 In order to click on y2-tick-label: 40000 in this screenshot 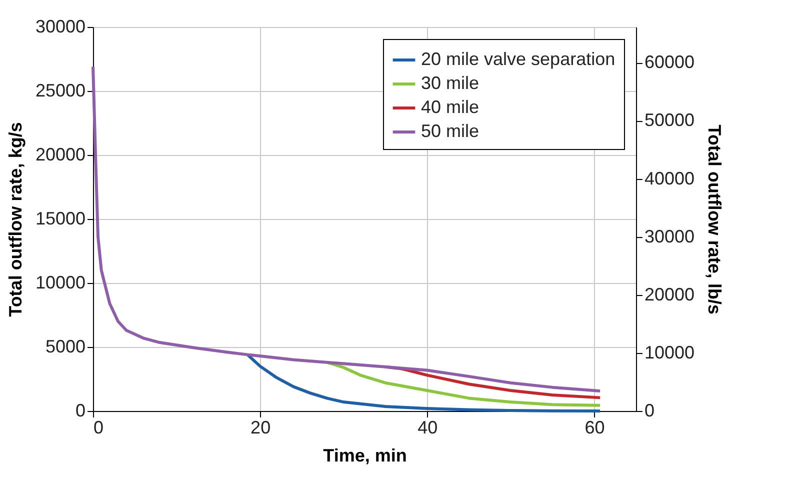, I will do `click(669, 178)`.